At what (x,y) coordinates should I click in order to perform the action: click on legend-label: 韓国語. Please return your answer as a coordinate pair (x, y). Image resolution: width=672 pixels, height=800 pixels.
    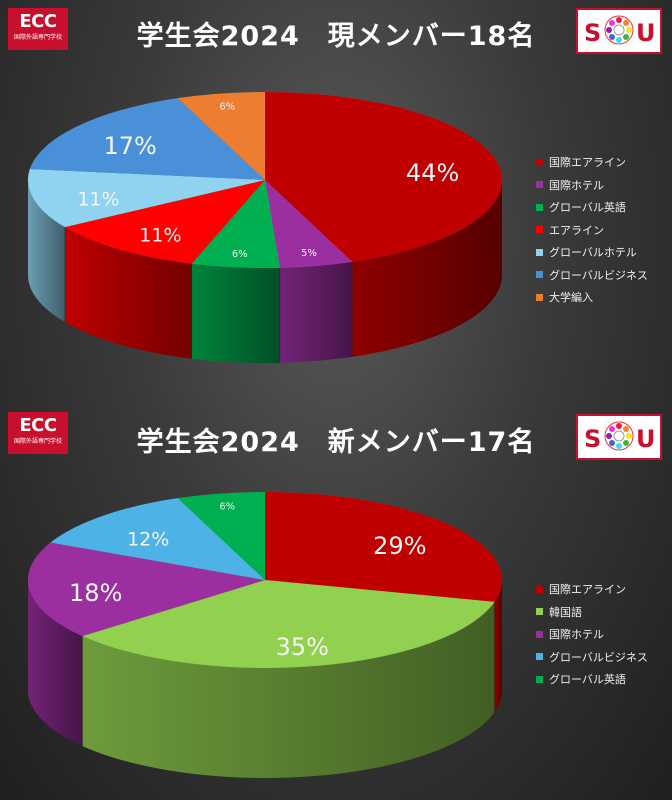
    Looking at the image, I should click on (565, 612).